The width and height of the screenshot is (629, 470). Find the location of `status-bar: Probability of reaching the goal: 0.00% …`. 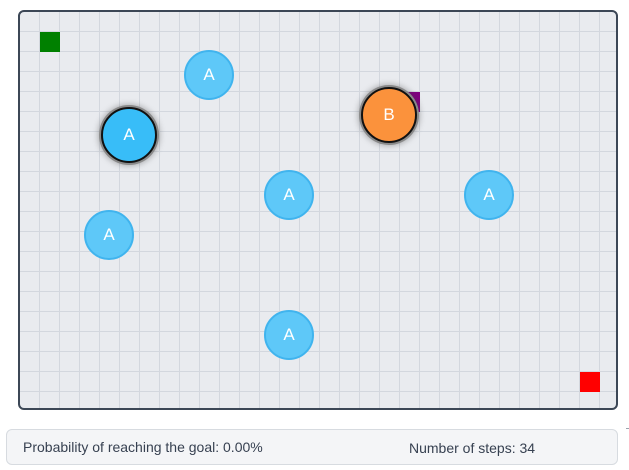

status-bar: Probability of reaching the goal: 0.00% … is located at coordinates (312, 447).